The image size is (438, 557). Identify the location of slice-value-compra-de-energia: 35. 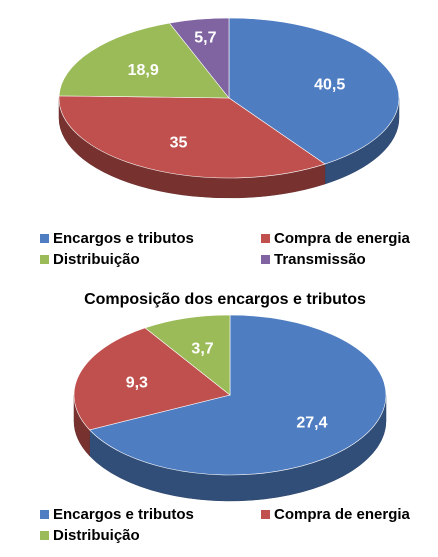
(179, 143).